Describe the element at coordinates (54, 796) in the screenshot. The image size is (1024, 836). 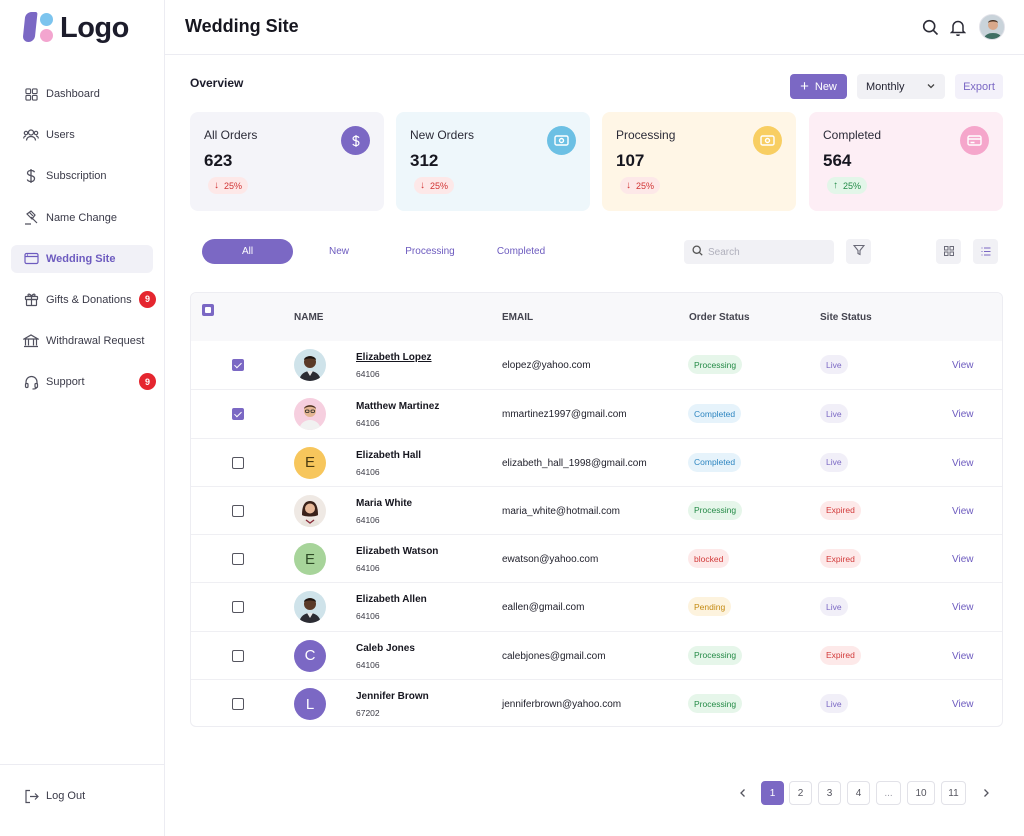
I see `logout-button: Log Out` at that location.